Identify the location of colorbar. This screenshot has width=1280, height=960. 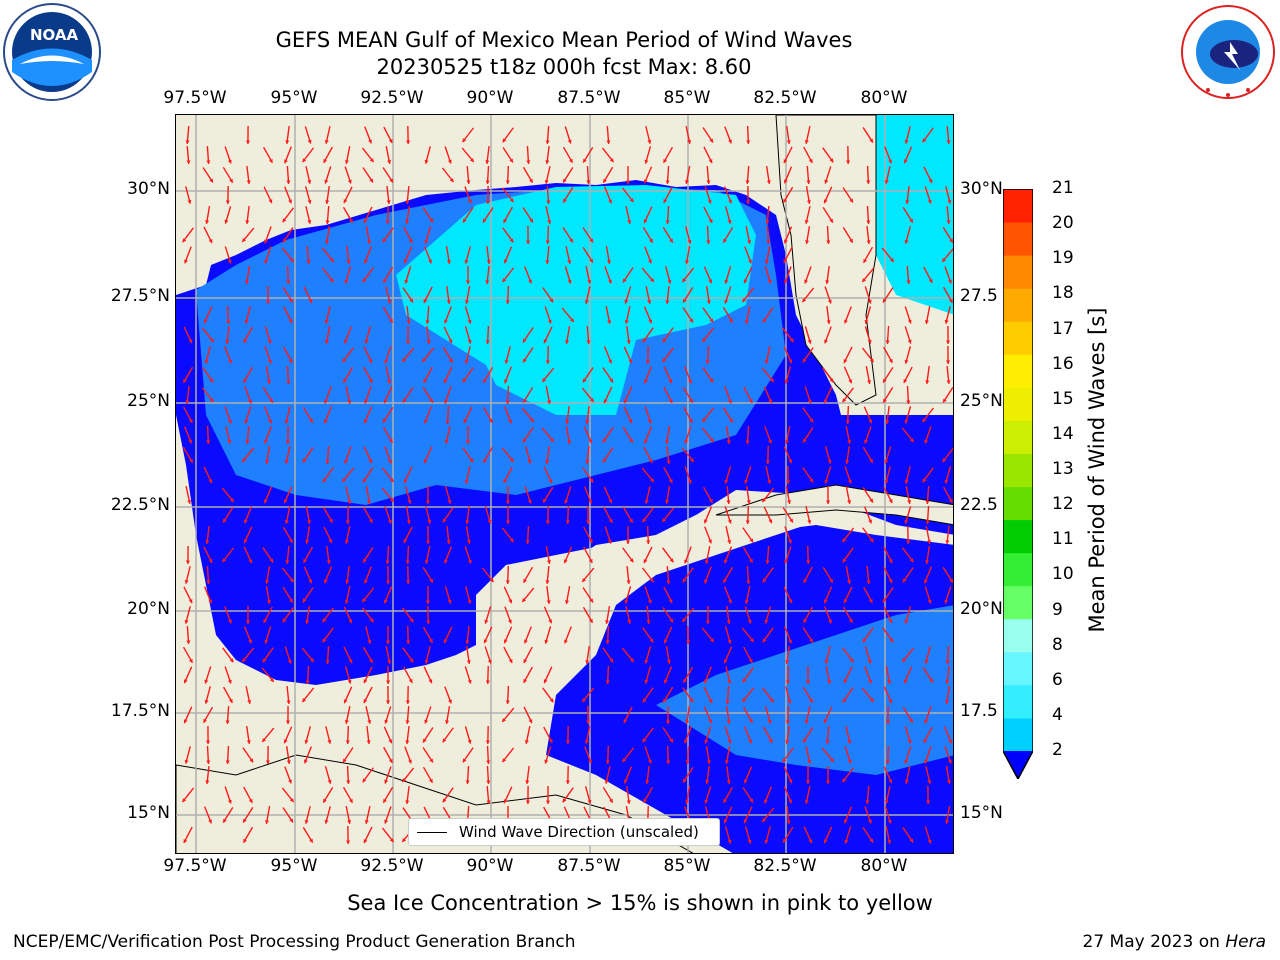
(1018, 484).